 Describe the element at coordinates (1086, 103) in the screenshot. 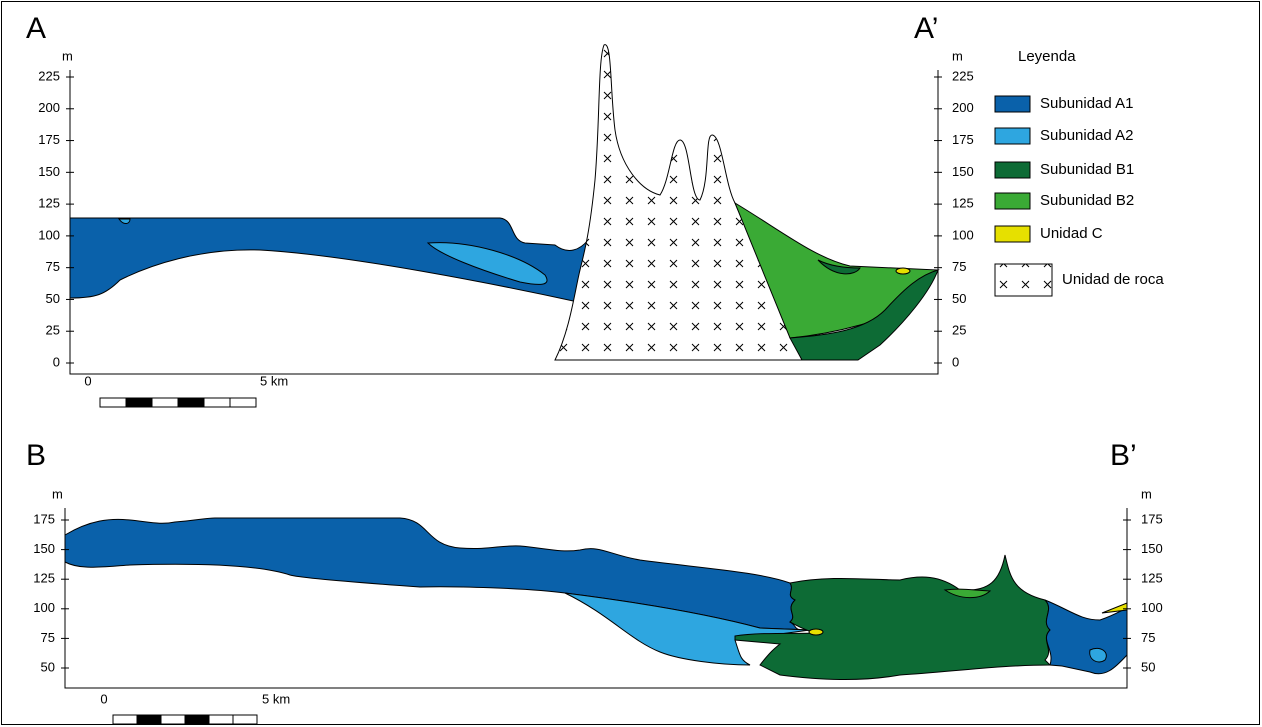

I see `legend-label: Subunidad A1` at that location.